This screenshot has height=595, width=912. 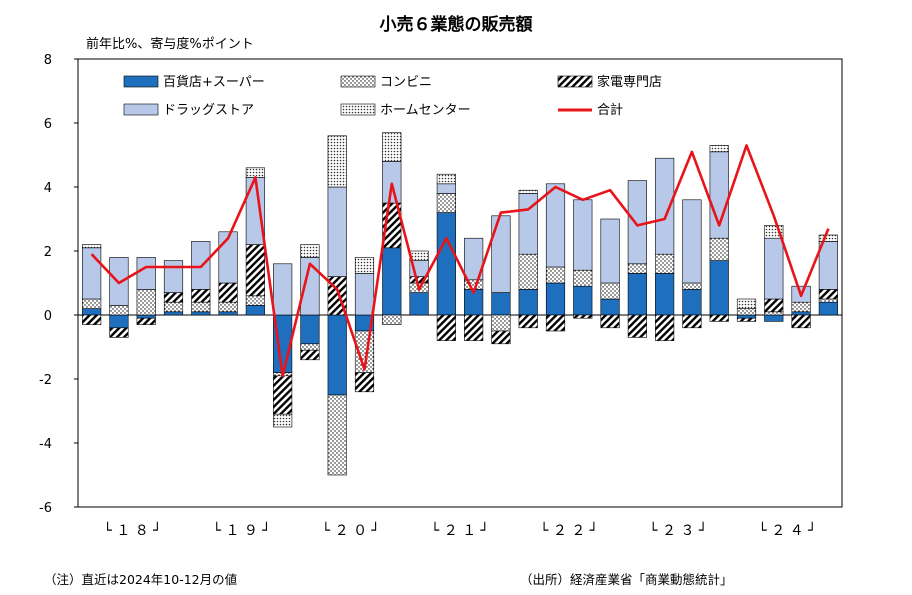 I want to click on legend-swatch-dept, so click(x=141, y=81).